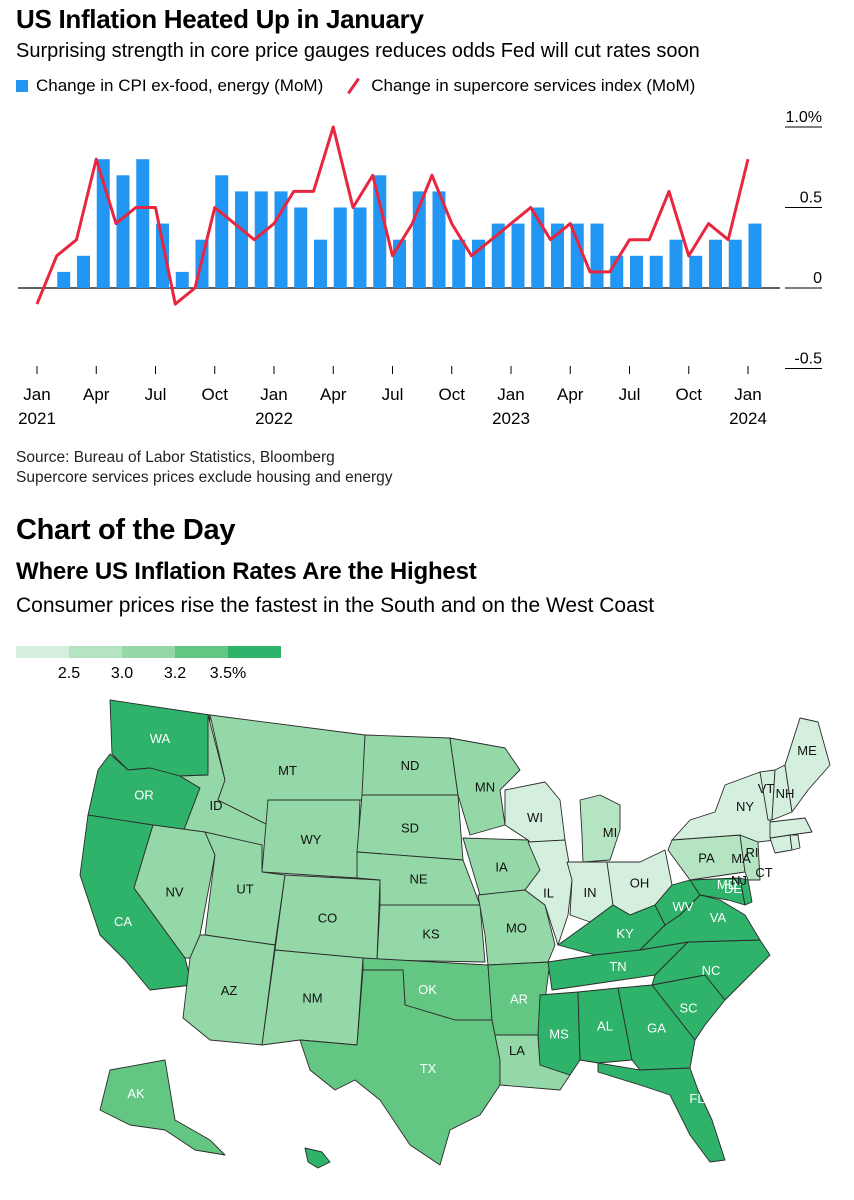 The width and height of the screenshot is (854, 1200). What do you see at coordinates (766, 788) in the screenshot?
I see `state-label-vt: VT` at bounding box center [766, 788].